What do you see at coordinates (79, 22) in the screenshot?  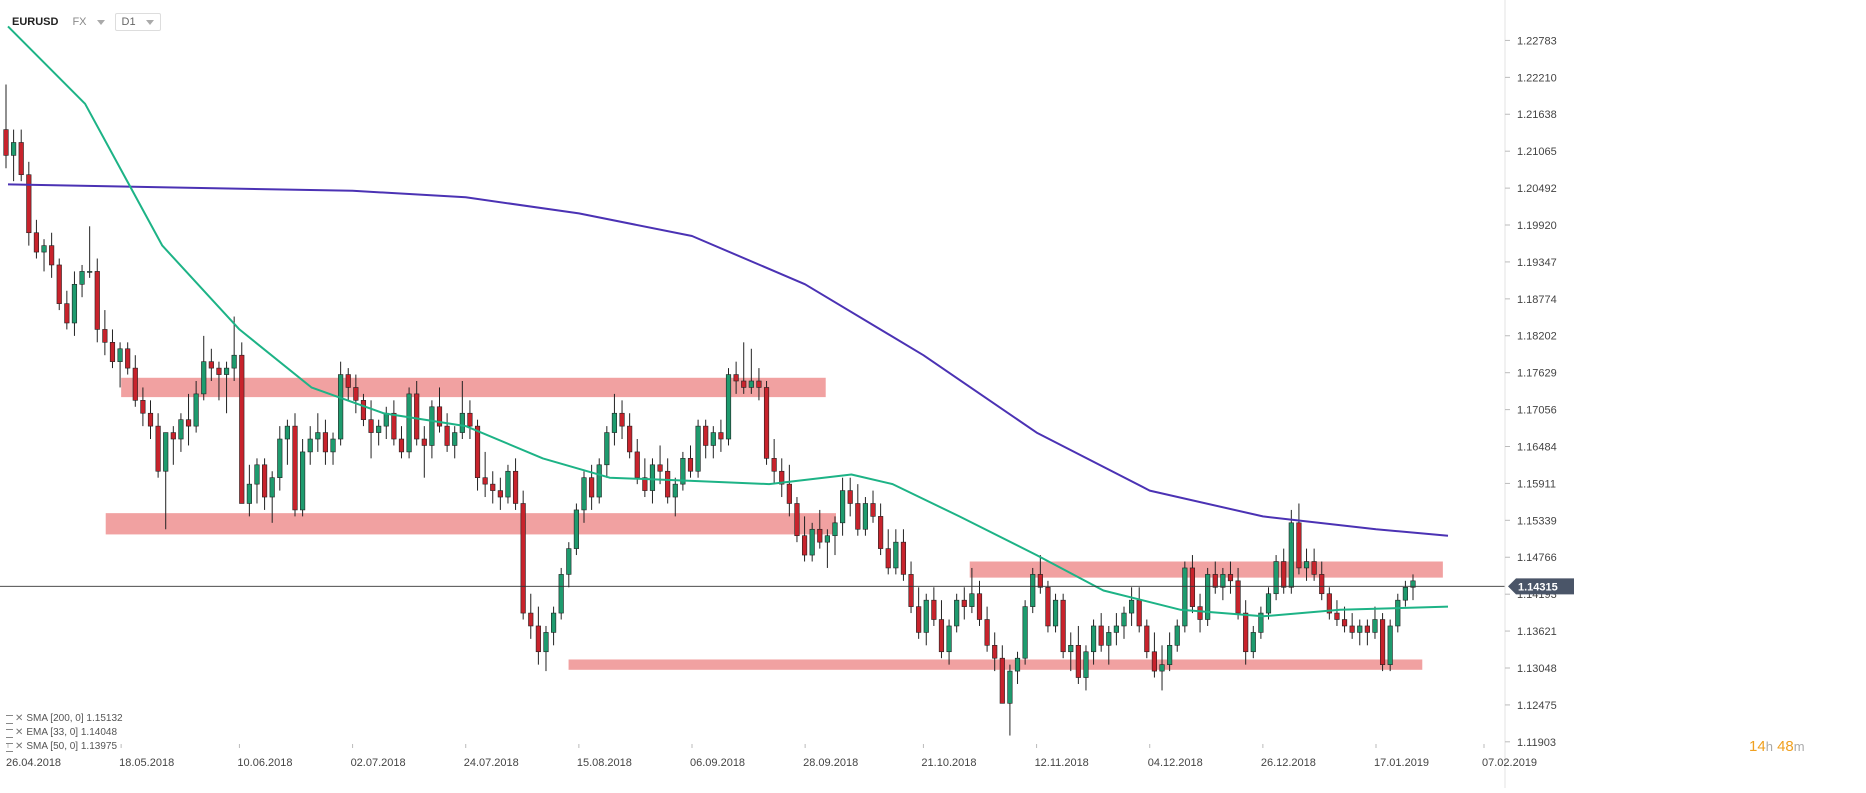 I see `market-value: FX` at bounding box center [79, 22].